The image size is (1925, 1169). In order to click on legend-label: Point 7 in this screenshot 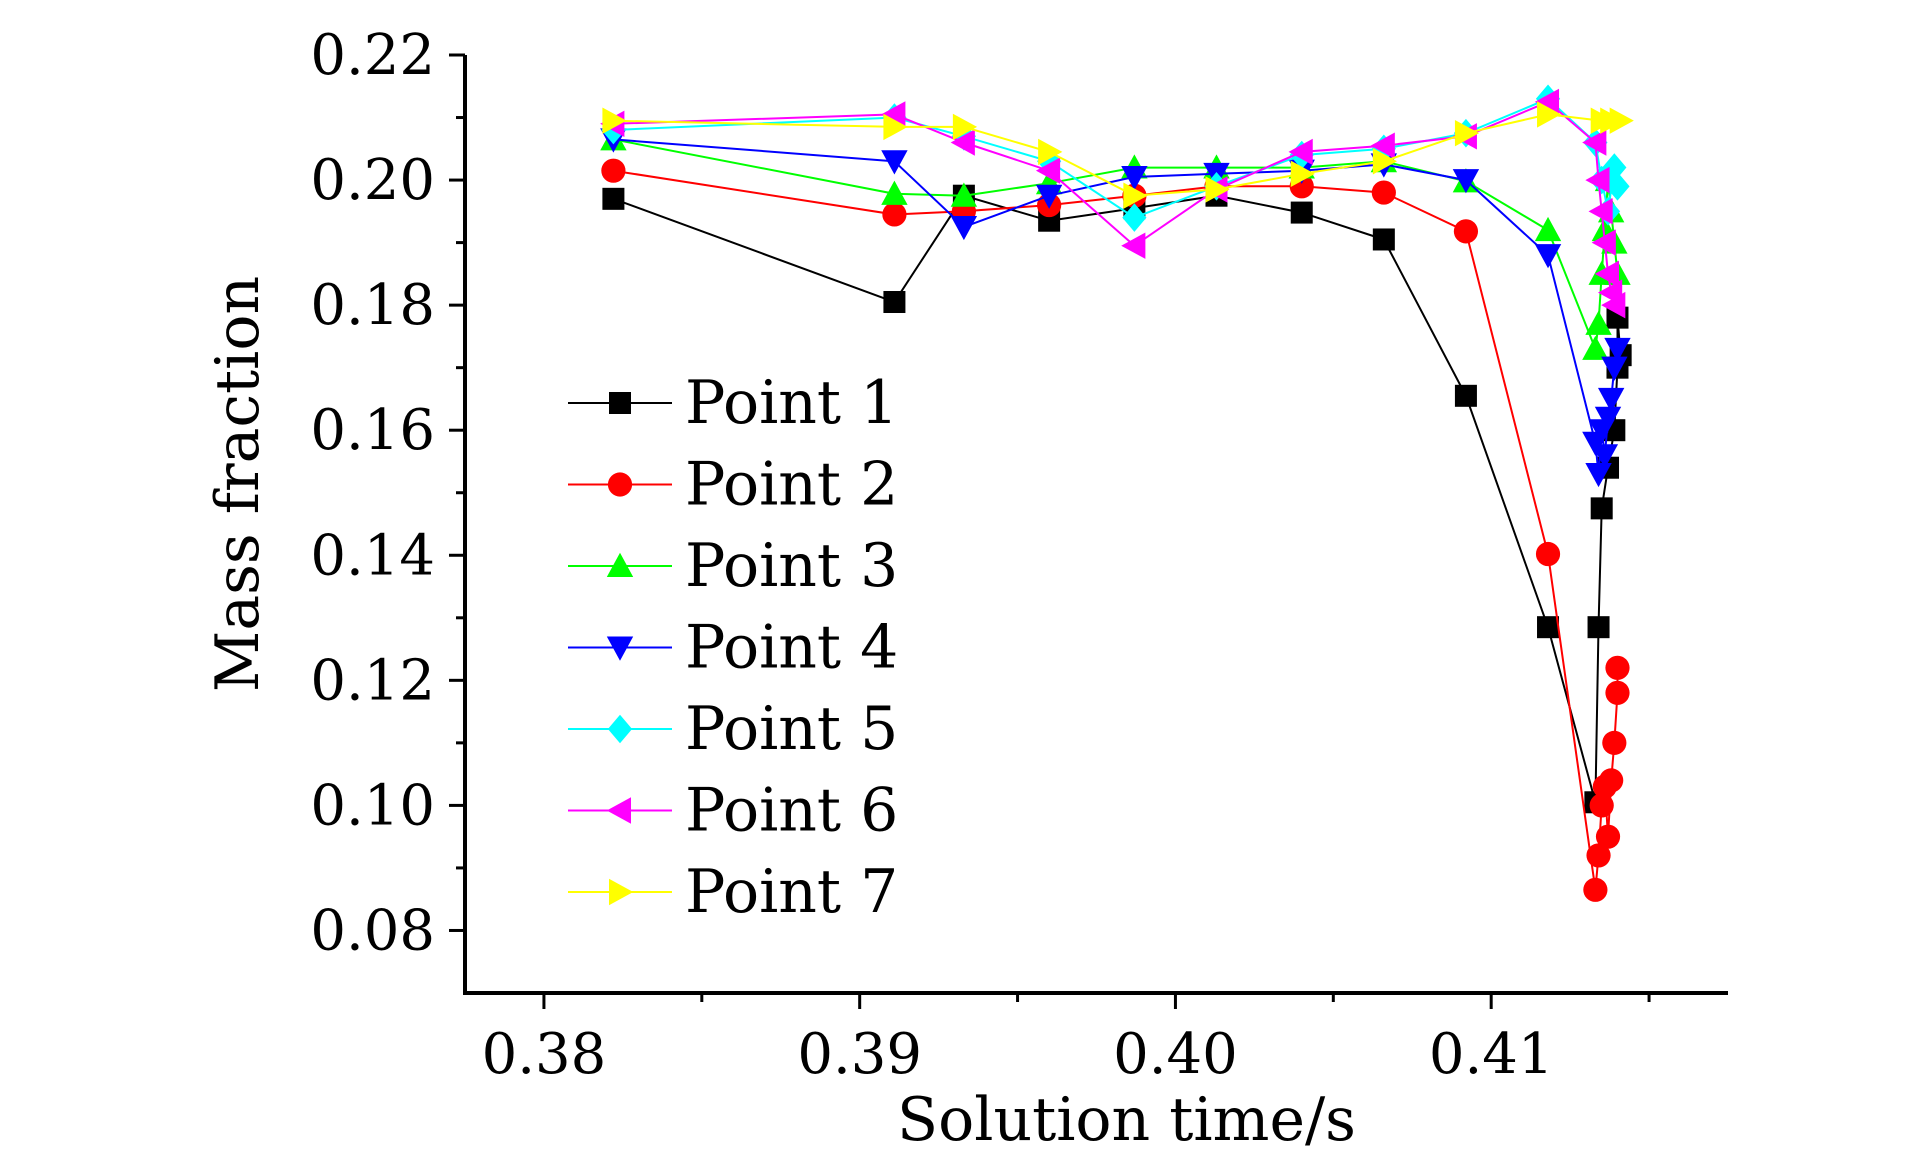, I will do `click(791, 892)`.